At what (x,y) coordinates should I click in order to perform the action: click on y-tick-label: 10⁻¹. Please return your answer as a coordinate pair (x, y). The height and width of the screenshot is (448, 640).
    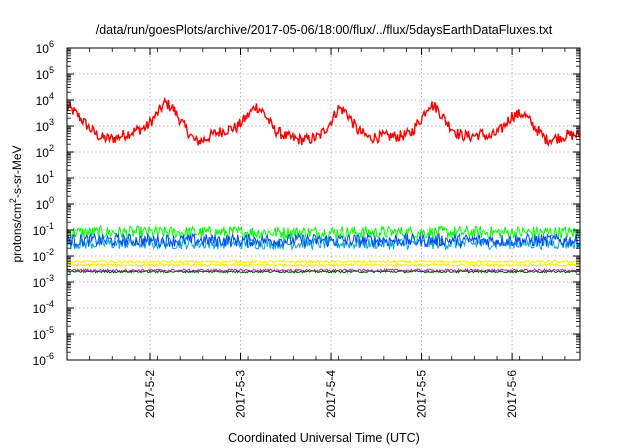
    Looking at the image, I should click on (43, 229).